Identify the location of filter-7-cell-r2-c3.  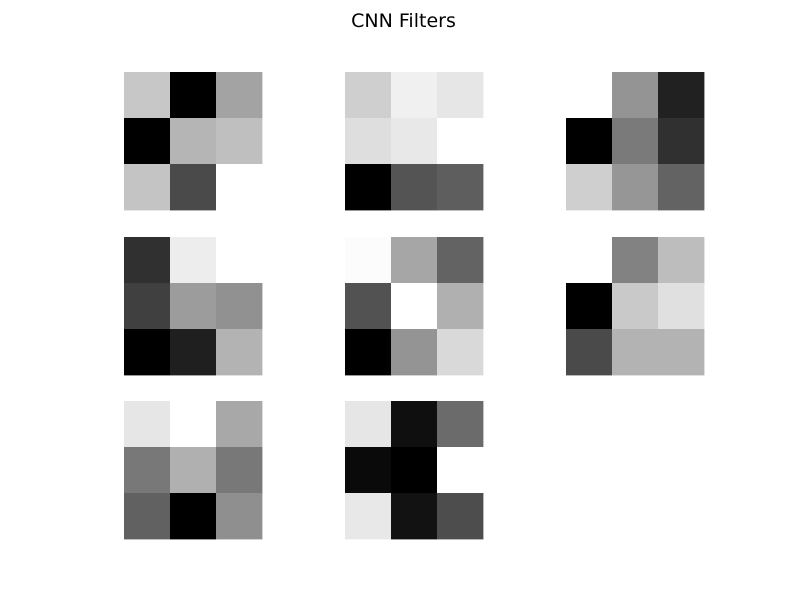
(239, 470).